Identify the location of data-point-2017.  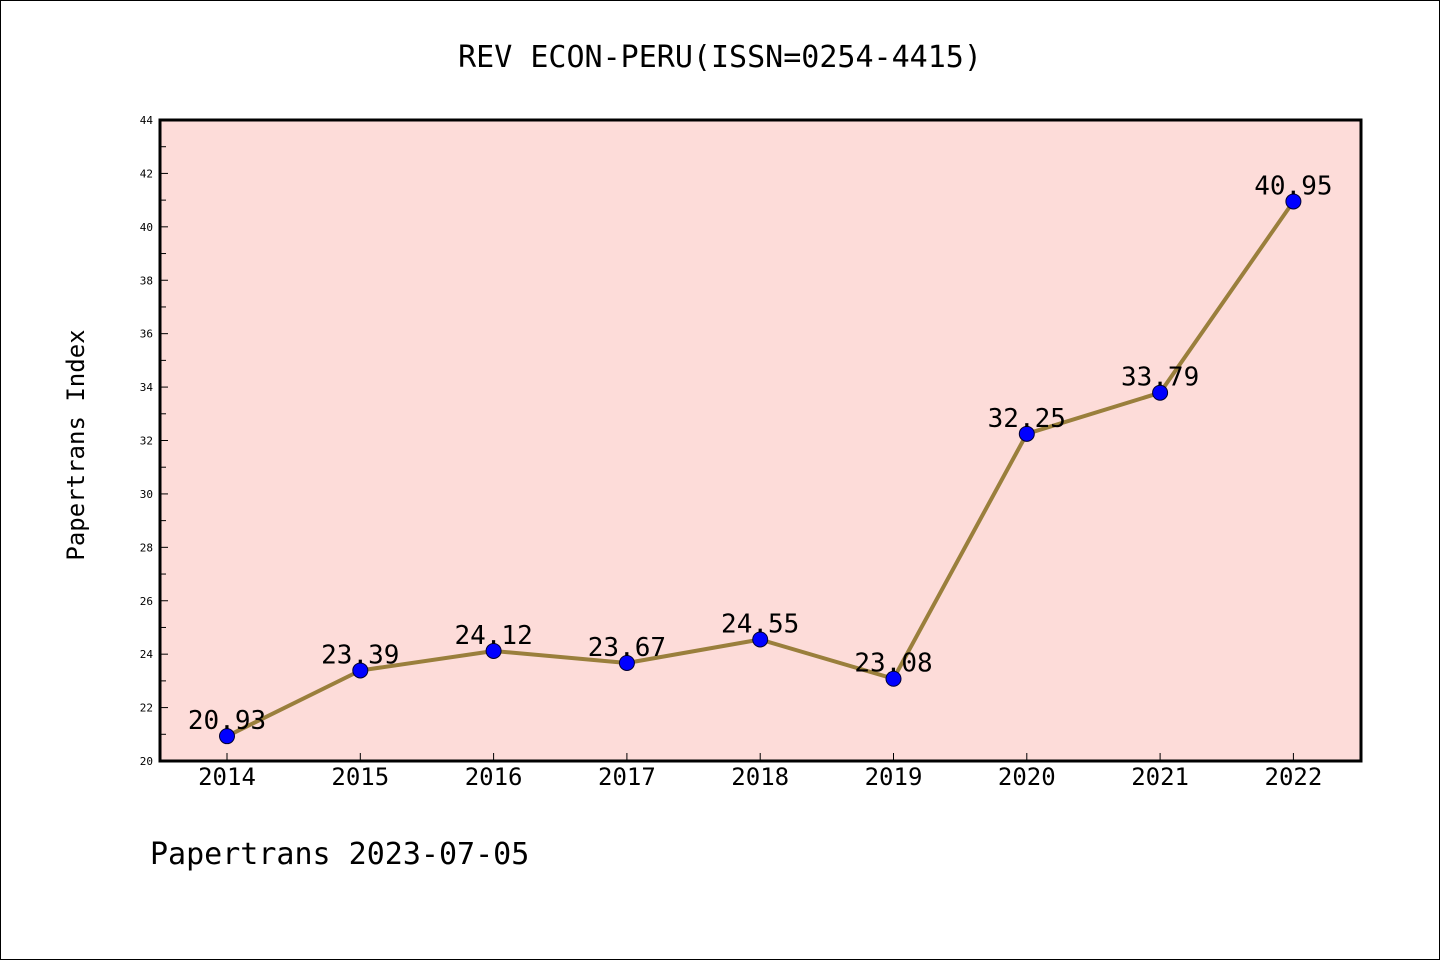
(626, 662).